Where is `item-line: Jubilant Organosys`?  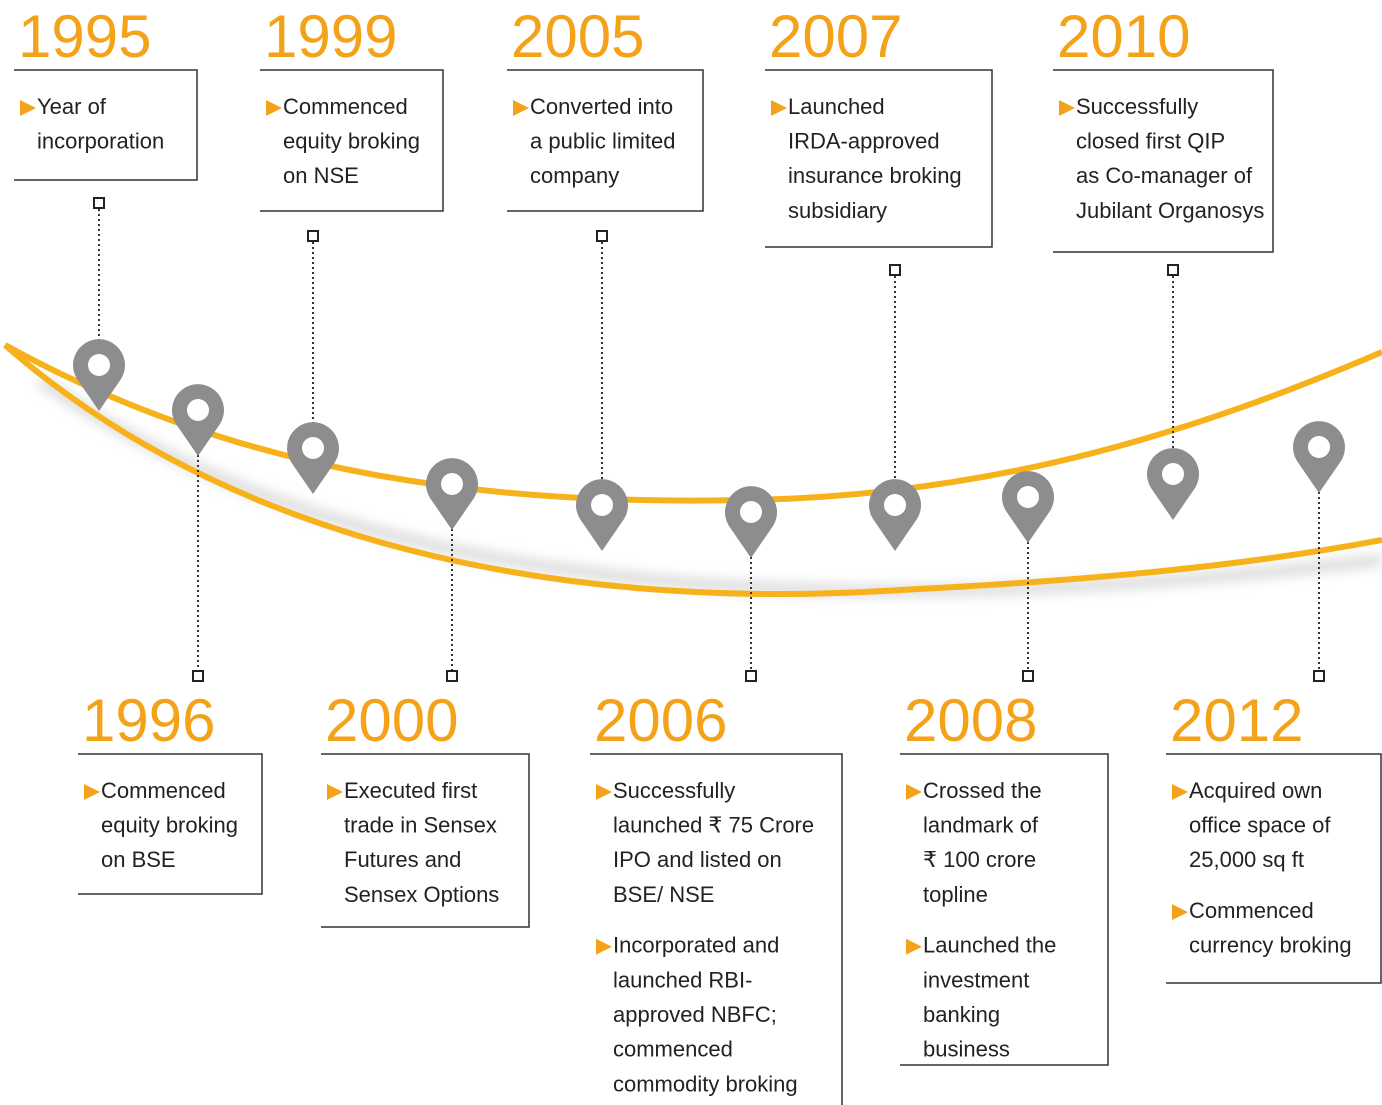 item-line: Jubilant Organosys is located at coordinates (1170, 210).